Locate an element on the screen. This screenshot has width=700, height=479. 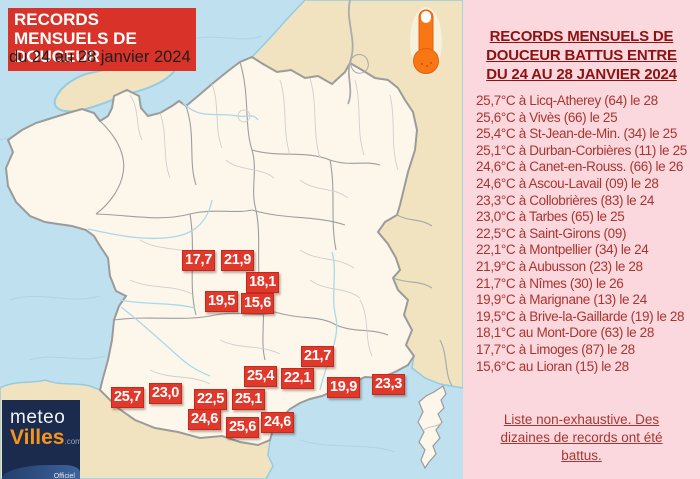
record-item: 17,7°C à Limoges (87) le 28 is located at coordinates (555, 349).